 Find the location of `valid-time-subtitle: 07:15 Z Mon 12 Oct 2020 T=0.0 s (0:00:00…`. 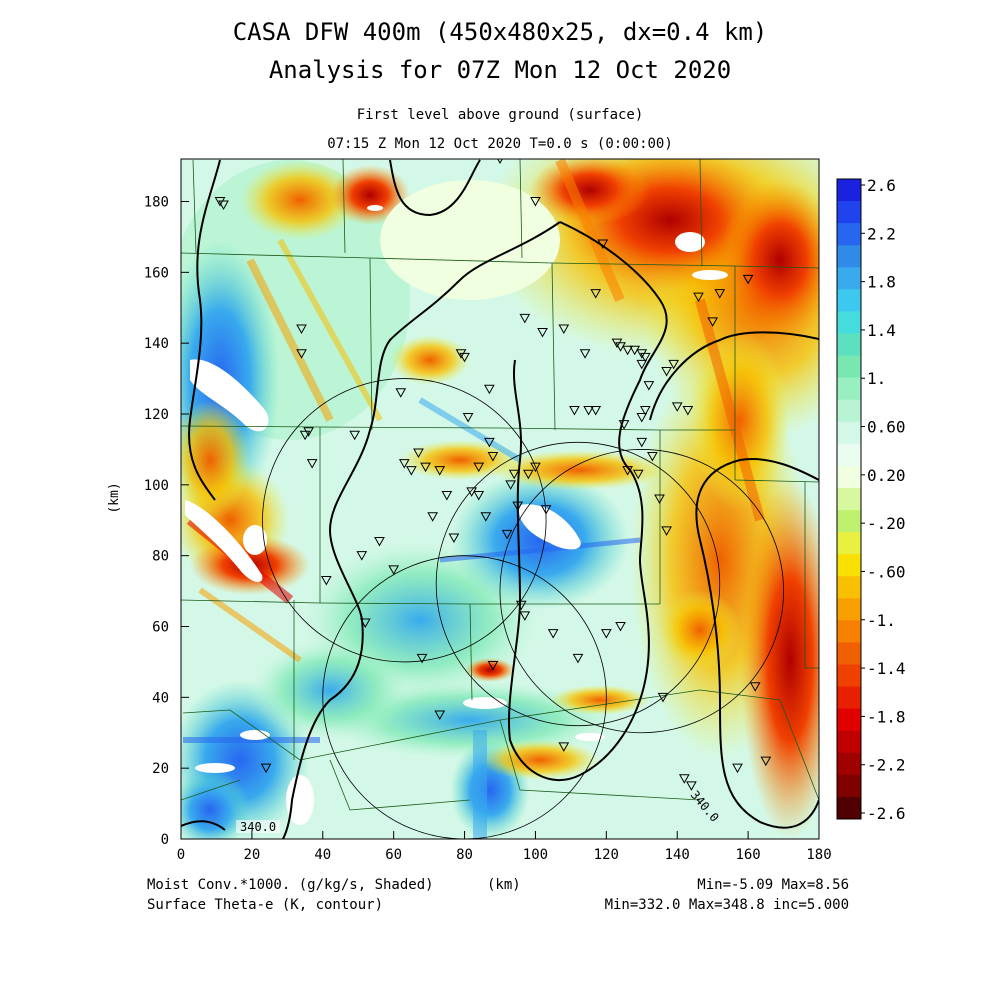

valid-time-subtitle: 07:15 Z Mon 12 Oct 2020 T=0.0 s (0:00:00… is located at coordinates (500, 144).